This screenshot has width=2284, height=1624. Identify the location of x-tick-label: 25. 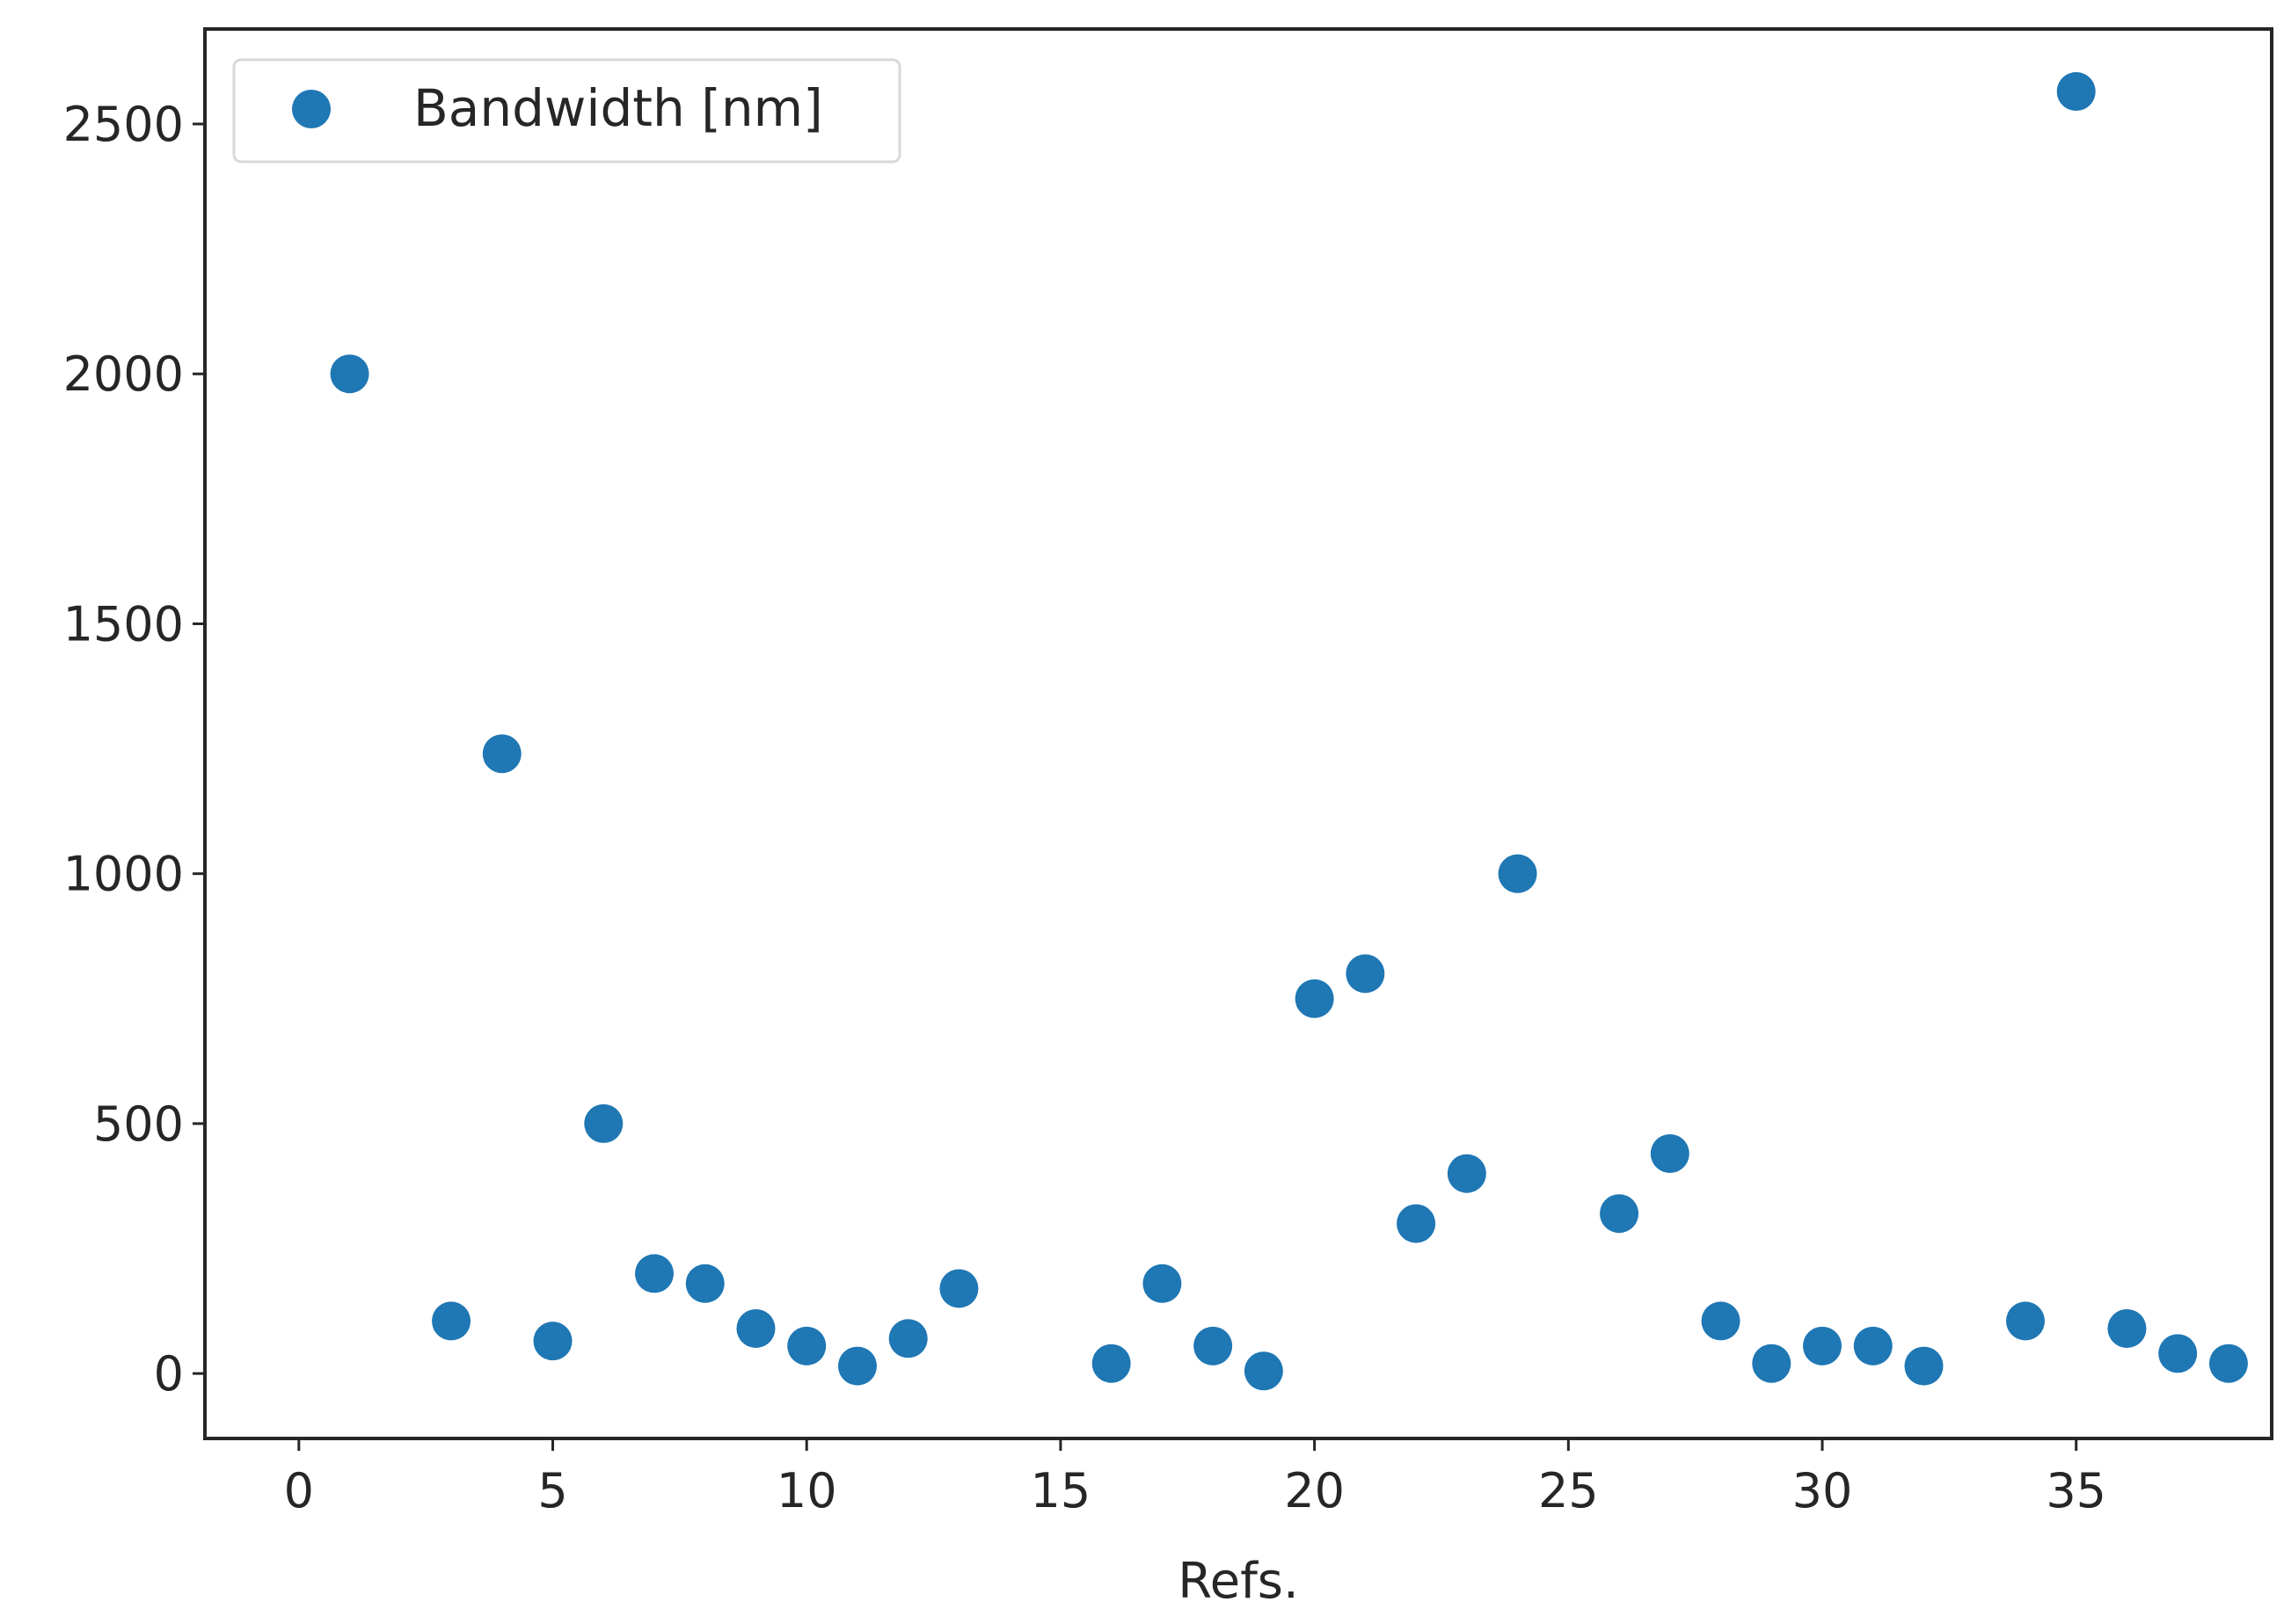
(1568, 1491).